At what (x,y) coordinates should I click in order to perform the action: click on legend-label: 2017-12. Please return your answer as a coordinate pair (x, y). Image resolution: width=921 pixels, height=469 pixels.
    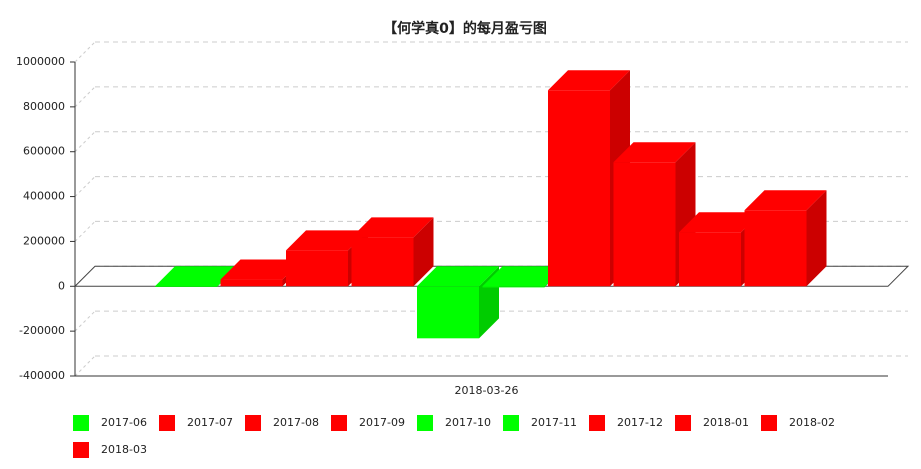
    Looking at the image, I should click on (640, 422).